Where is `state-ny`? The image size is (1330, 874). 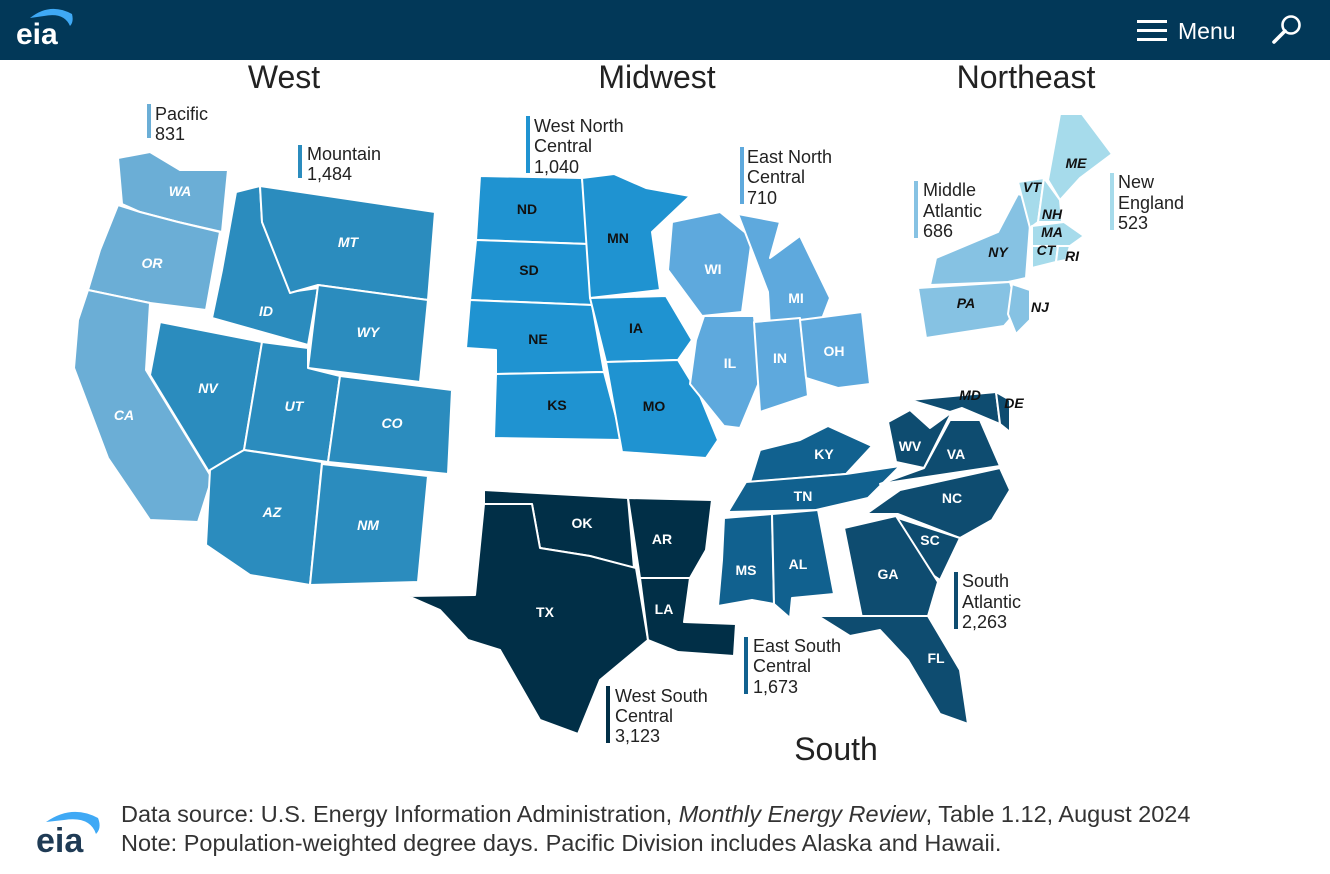 state-ny is located at coordinates (981, 239).